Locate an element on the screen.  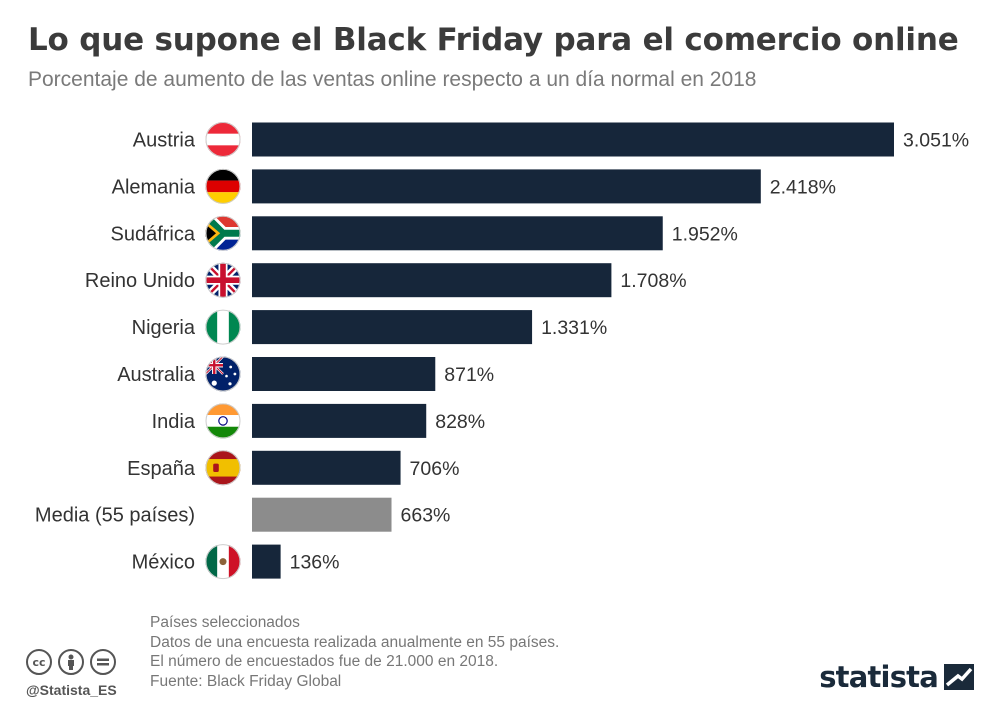
bar-row-austria: 3.051% Austria is located at coordinates (551, 139).